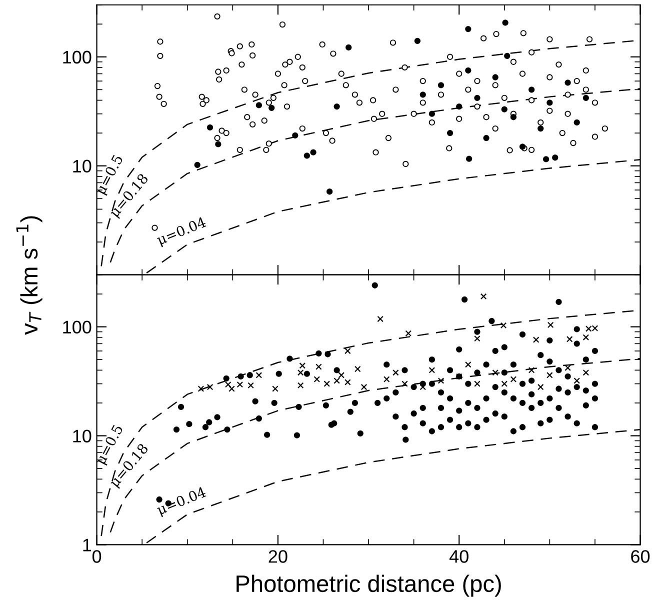 The width and height of the screenshot is (654, 610). Describe the element at coordinates (368, 585) in the screenshot. I see `x-axis-title: Photometric distance (pc)` at that location.